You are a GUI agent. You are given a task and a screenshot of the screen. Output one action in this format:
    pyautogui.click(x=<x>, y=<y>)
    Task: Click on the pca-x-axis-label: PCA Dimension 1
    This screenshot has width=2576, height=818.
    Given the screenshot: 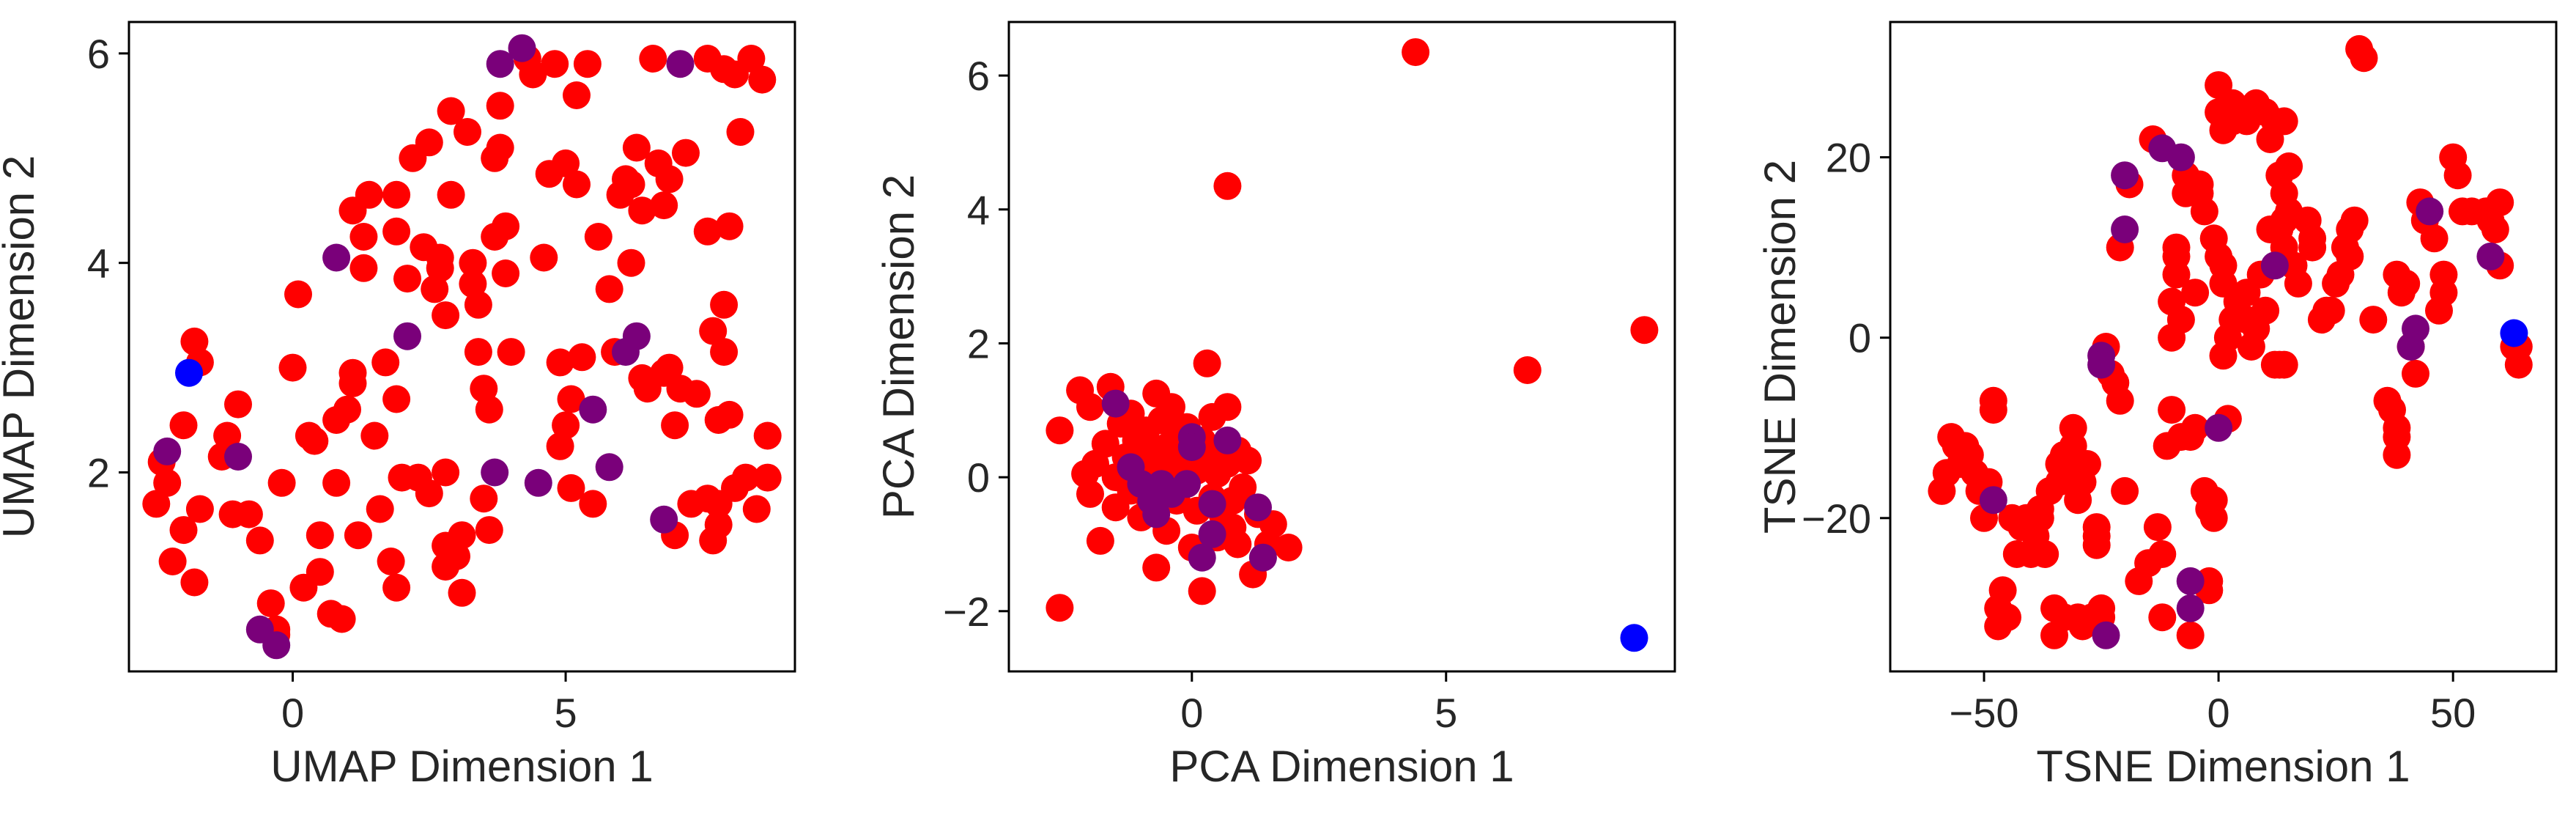 What is the action you would take?
    pyautogui.click(x=1341, y=766)
    